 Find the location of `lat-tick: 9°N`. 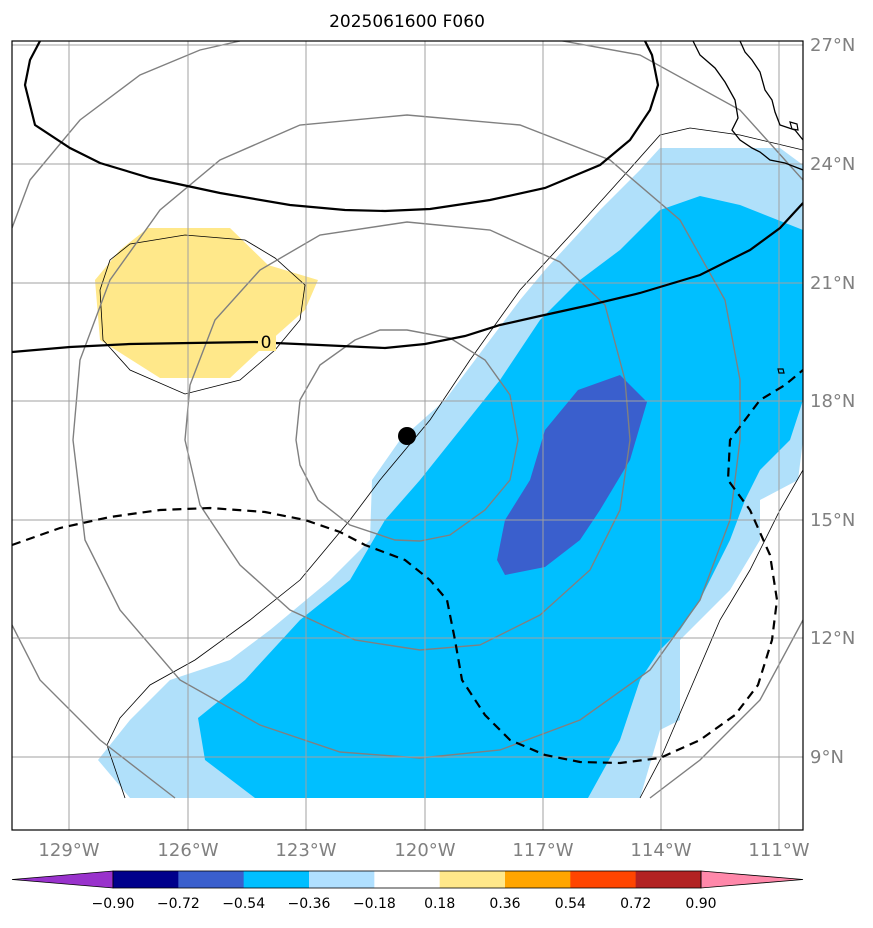

lat-tick: 9°N is located at coordinates (827, 757).